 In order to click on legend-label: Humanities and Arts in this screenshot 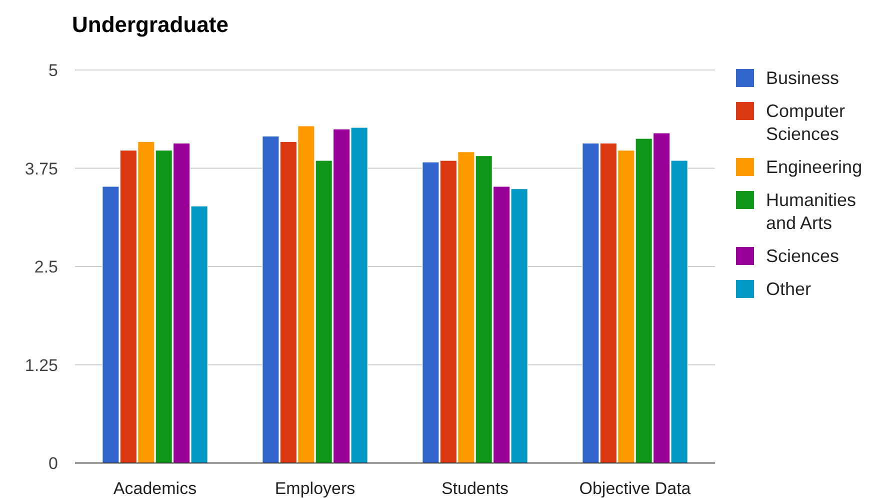, I will do `click(811, 211)`.